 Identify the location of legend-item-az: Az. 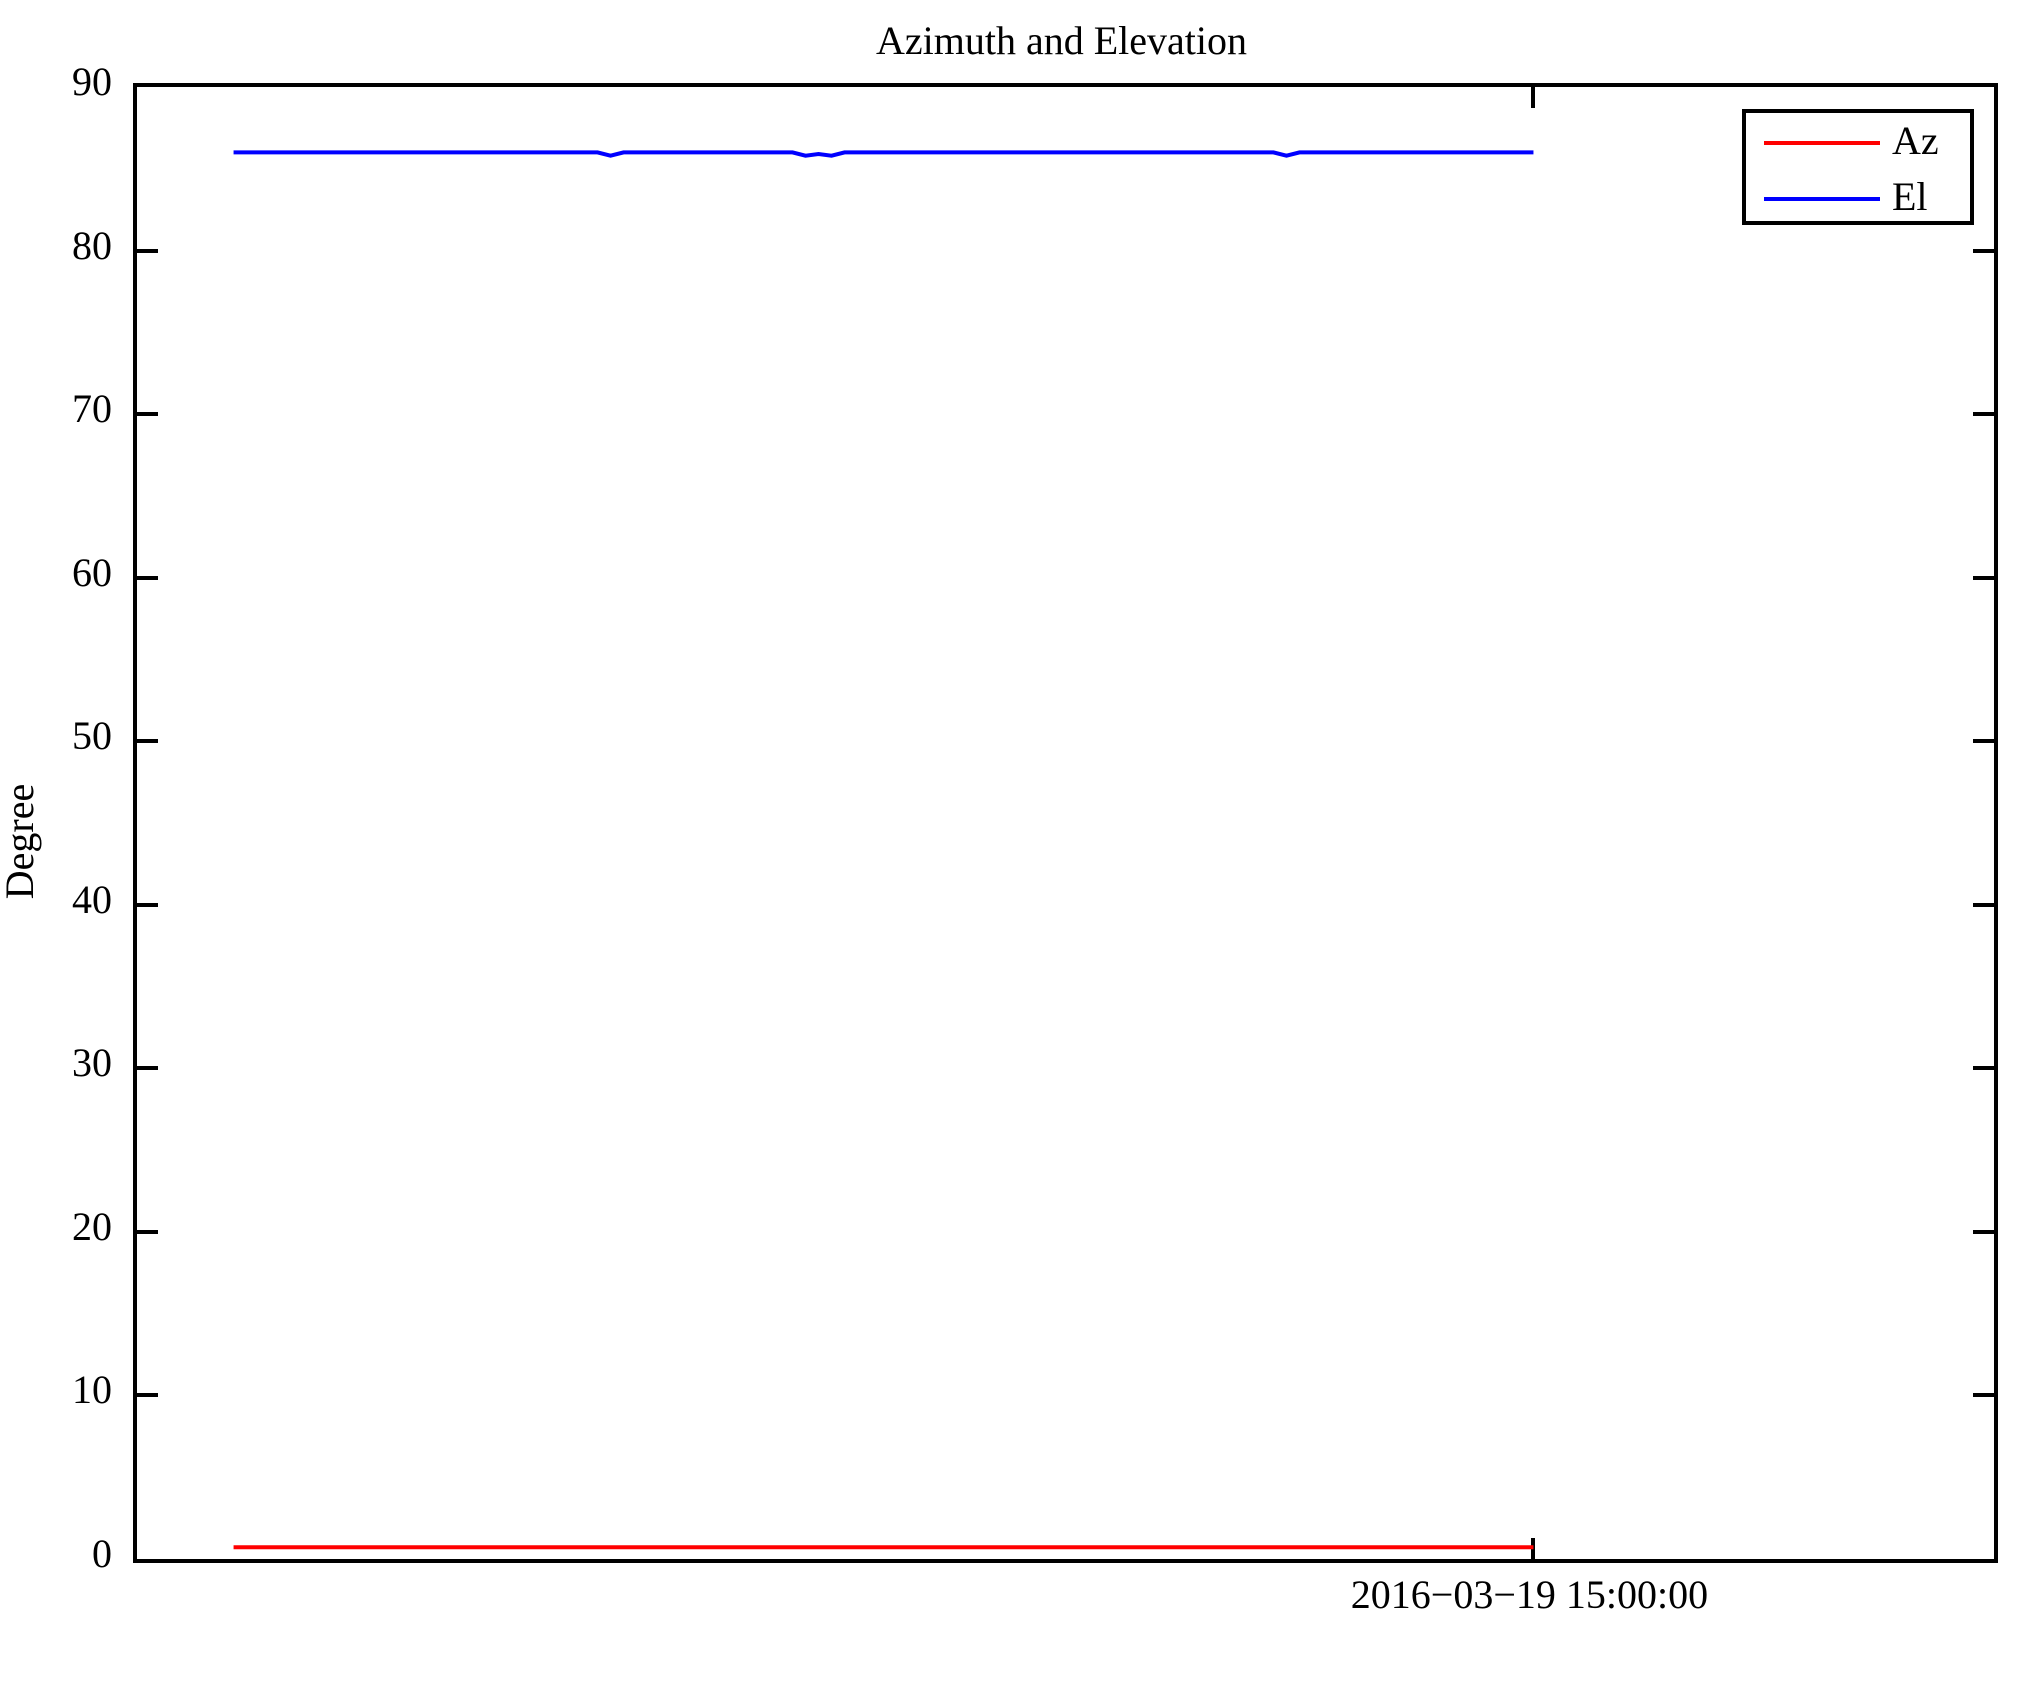
(1858, 142).